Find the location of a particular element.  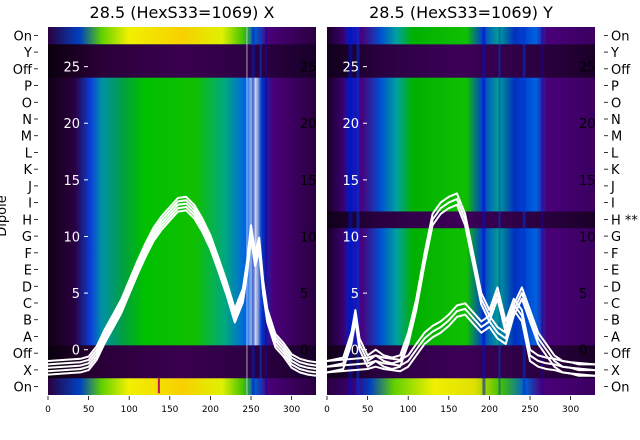

dipole-row-label: H ** is located at coordinates (624, 220).